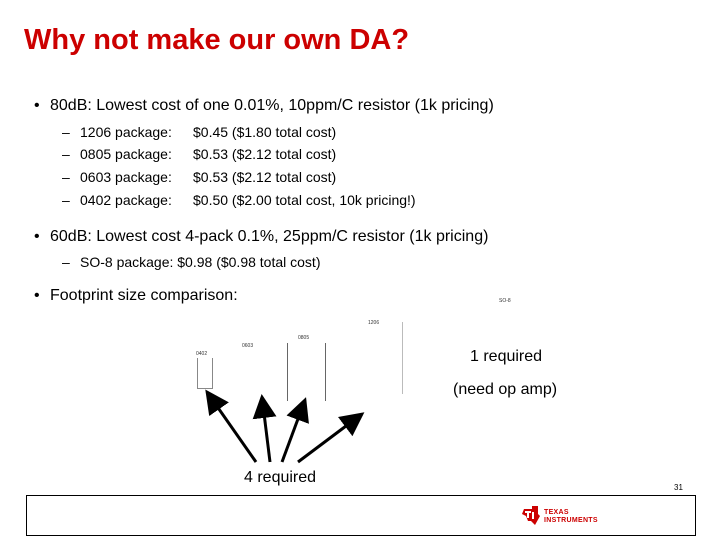 The image size is (720, 540). What do you see at coordinates (374, 323) in the screenshot?
I see `footprint-label-1206: 1206` at bounding box center [374, 323].